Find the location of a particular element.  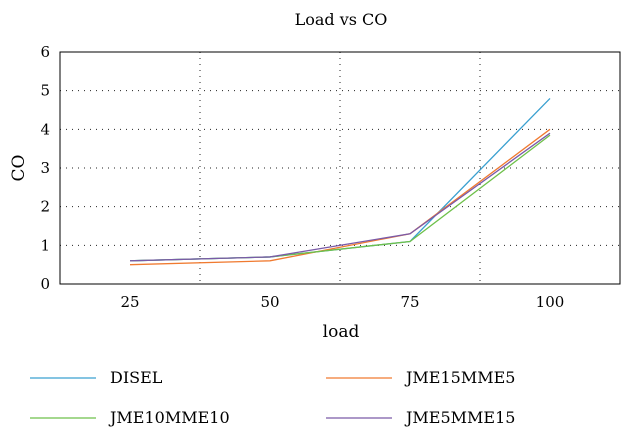

legend-label: JME5MME15 is located at coordinates (459, 417).